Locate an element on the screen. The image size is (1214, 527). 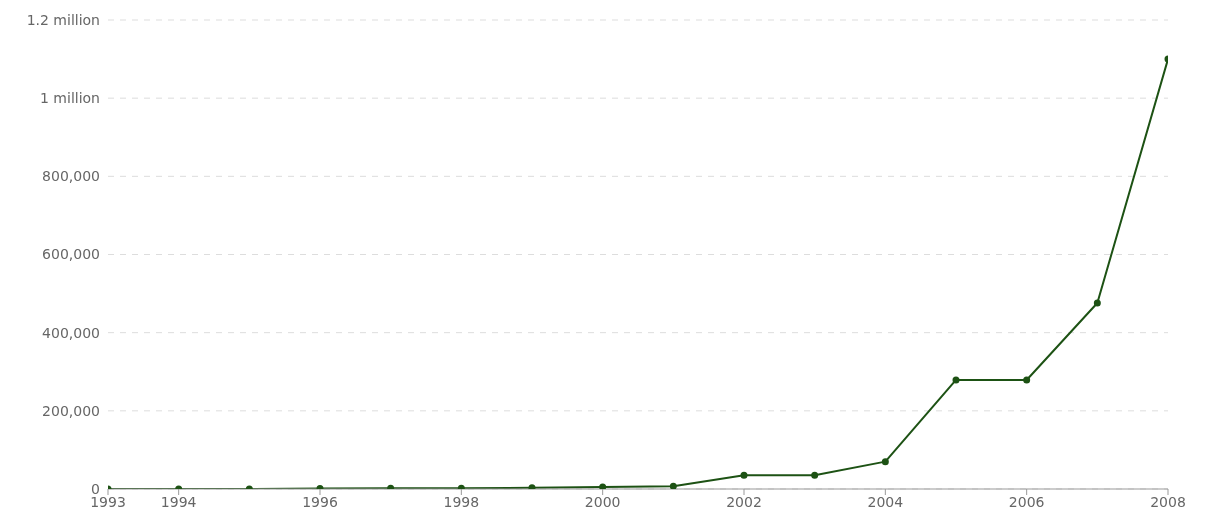
x-tick-label: 1996 is located at coordinates (320, 501).